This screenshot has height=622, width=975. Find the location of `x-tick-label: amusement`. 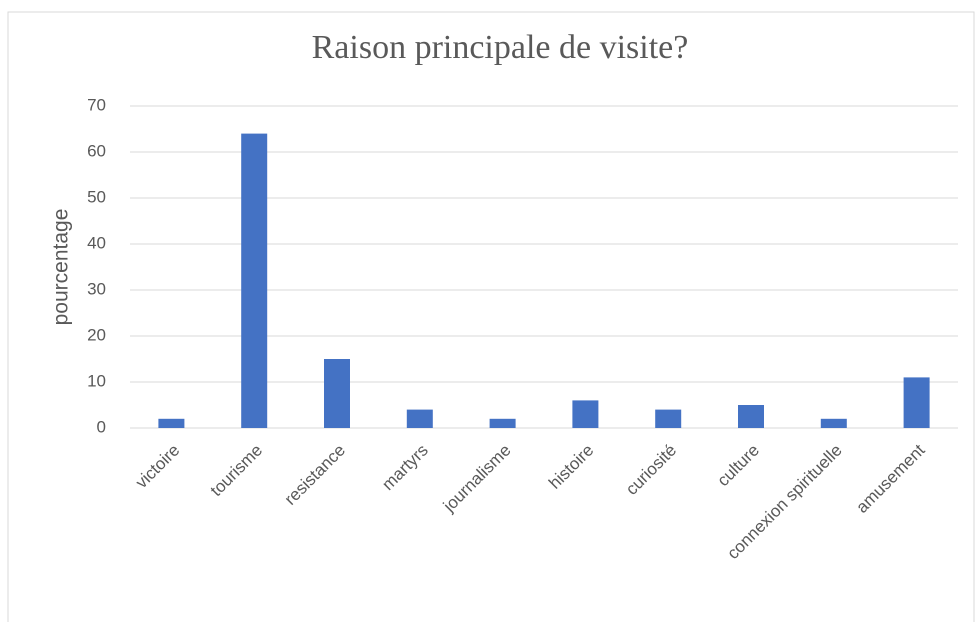

x-tick-label: amusement is located at coordinates (890, 478).